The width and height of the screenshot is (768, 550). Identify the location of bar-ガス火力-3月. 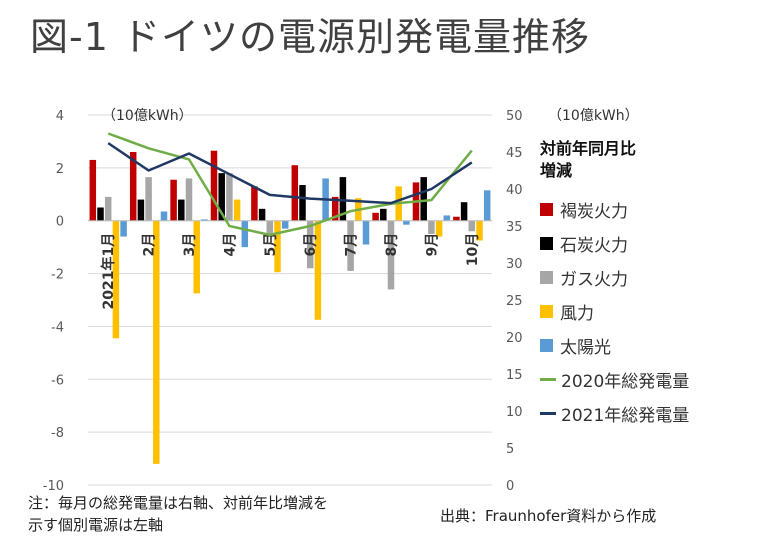
(189, 199).